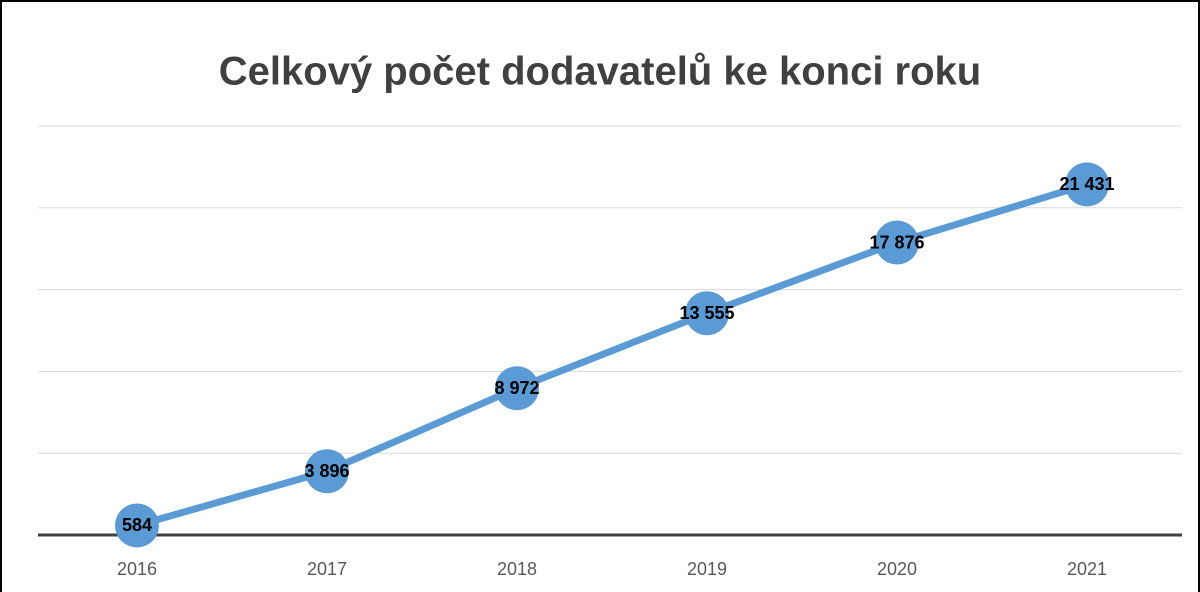 This screenshot has height=592, width=1200. Describe the element at coordinates (707, 569) in the screenshot. I see `x-tick-label: 2019` at that location.